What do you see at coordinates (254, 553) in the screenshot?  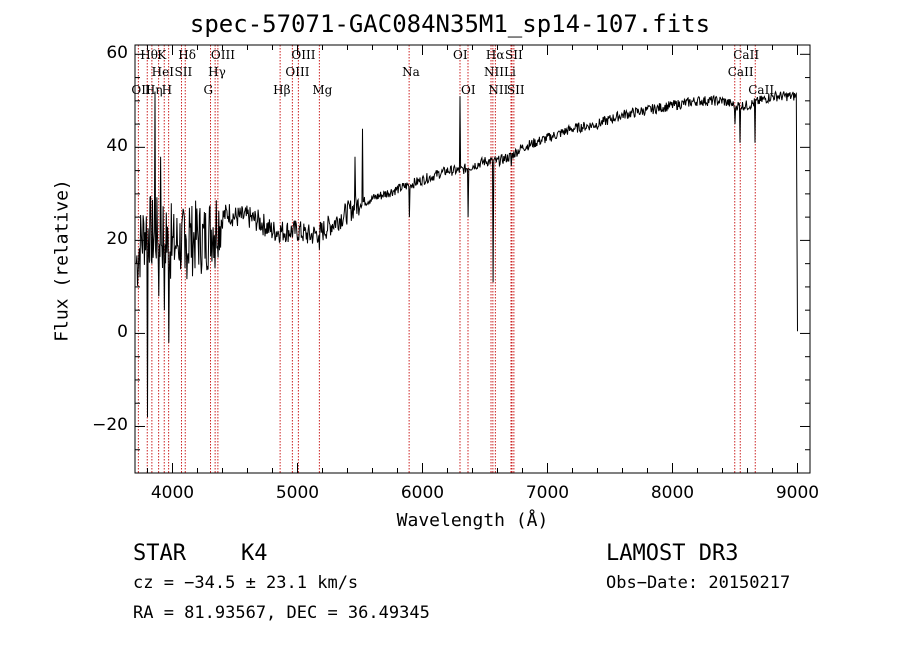 I see `object-subclass: K4` at bounding box center [254, 553].